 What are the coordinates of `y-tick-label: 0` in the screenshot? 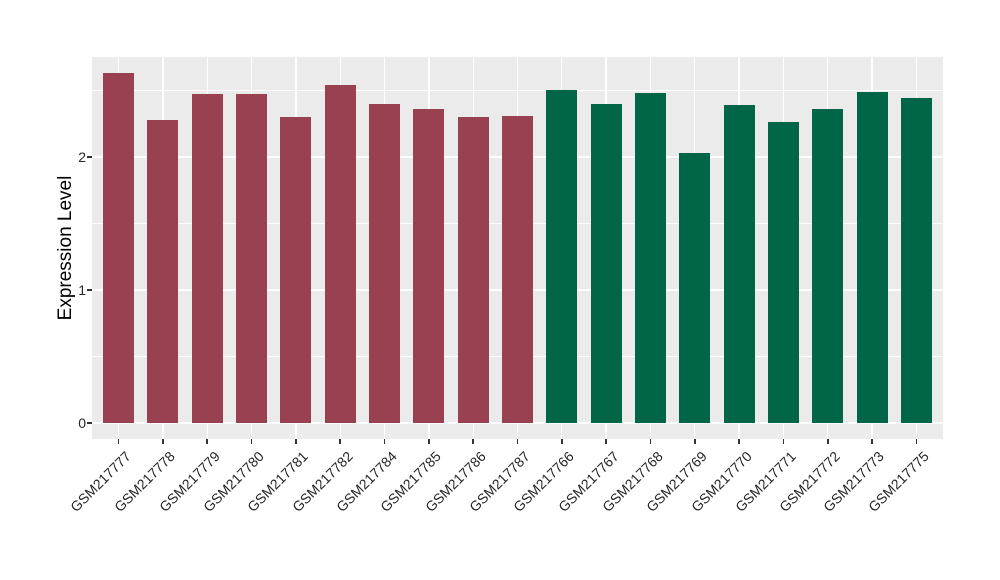 It's located at (82, 423).